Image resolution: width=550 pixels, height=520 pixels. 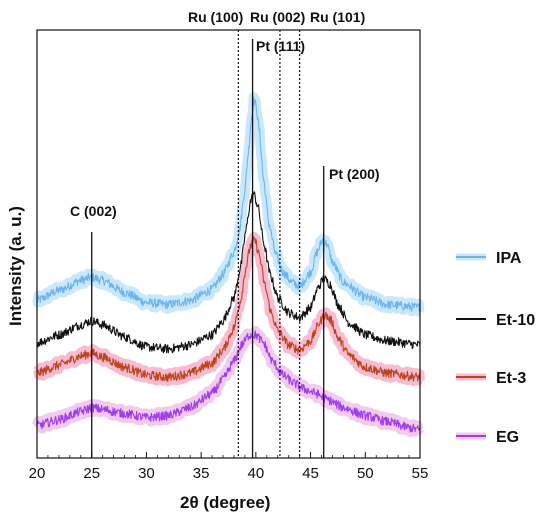 What do you see at coordinates (365, 473) in the screenshot?
I see `x-tick-label-50: 50` at bounding box center [365, 473].